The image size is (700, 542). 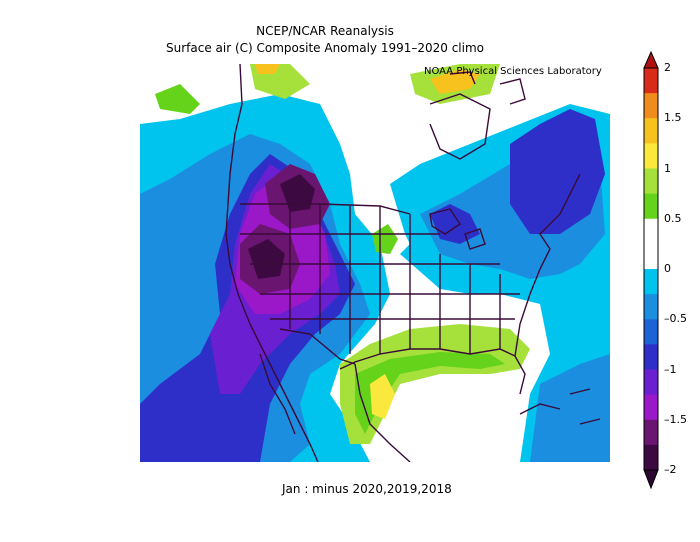 What do you see at coordinates (297, 193) in the screenshot?
I see `field-darkest-north` at bounding box center [297, 193].